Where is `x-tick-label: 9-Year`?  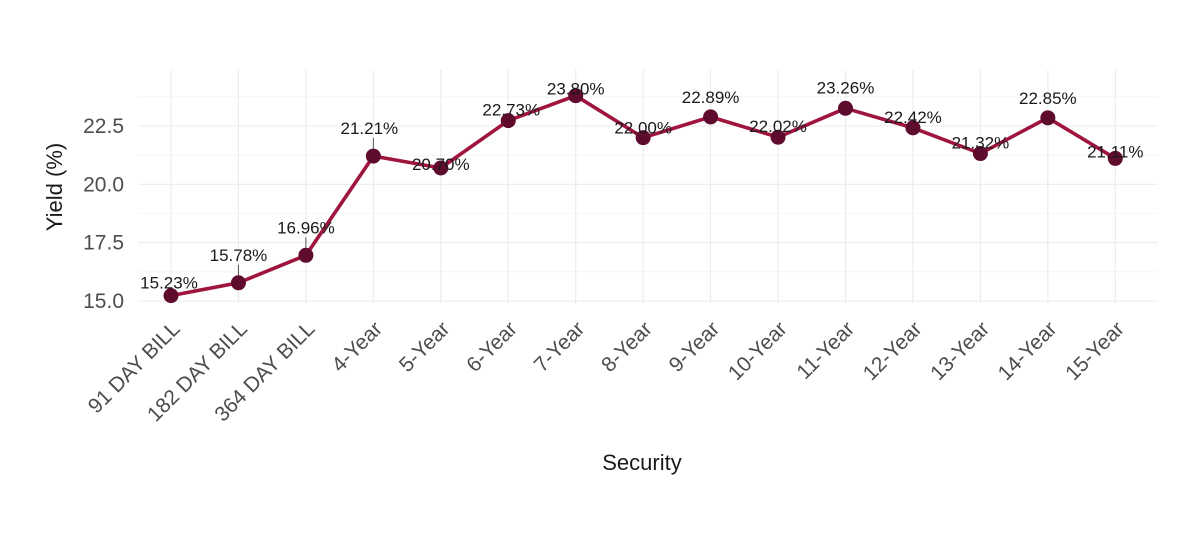
x-tick-label: 9-Year is located at coordinates (694, 346).